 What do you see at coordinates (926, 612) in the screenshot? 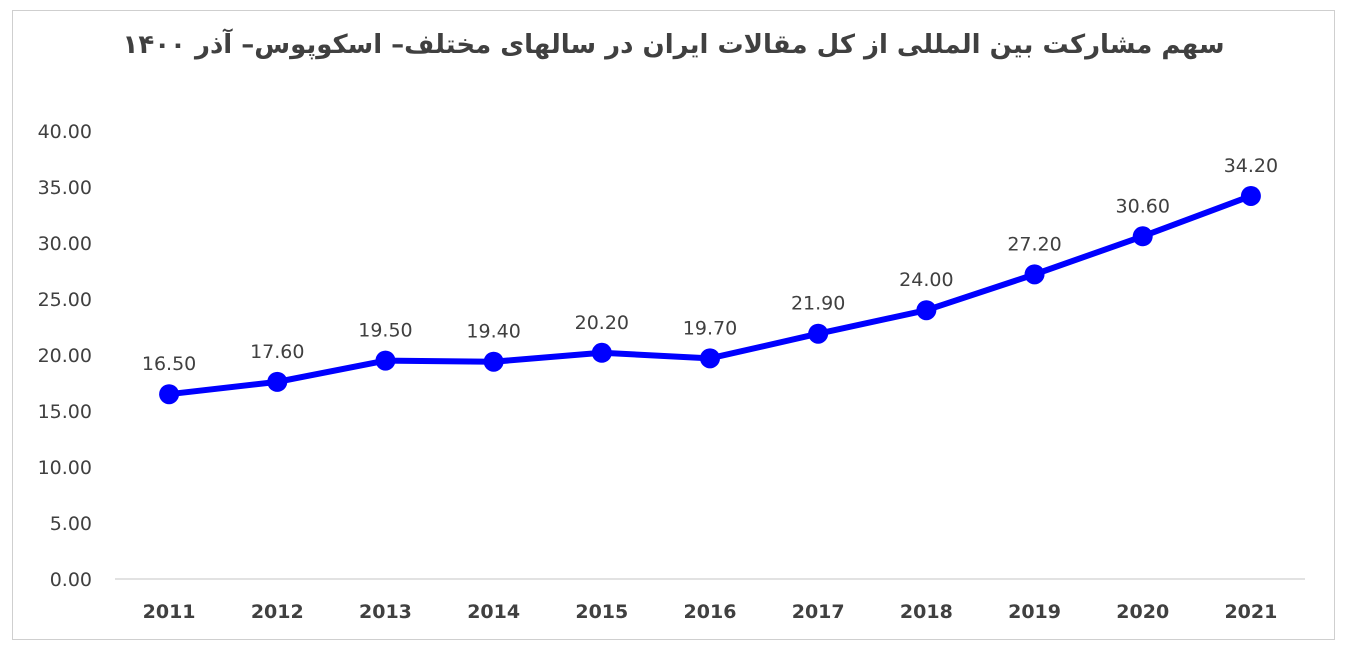
I see `x-tick-label: 2018` at bounding box center [926, 612].